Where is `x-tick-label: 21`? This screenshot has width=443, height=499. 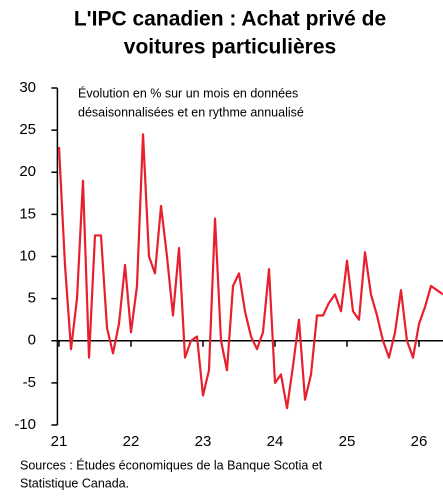
x-tick-label: 21 is located at coordinates (59, 441).